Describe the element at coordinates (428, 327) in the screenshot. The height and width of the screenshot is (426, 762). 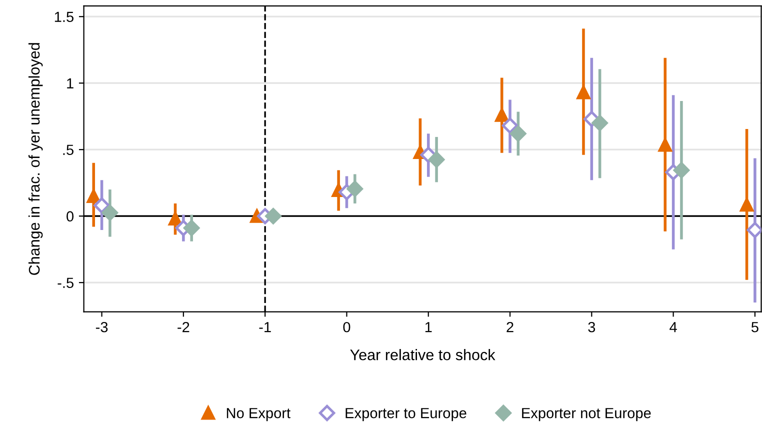
I see `x-tick-label: 1` at that location.